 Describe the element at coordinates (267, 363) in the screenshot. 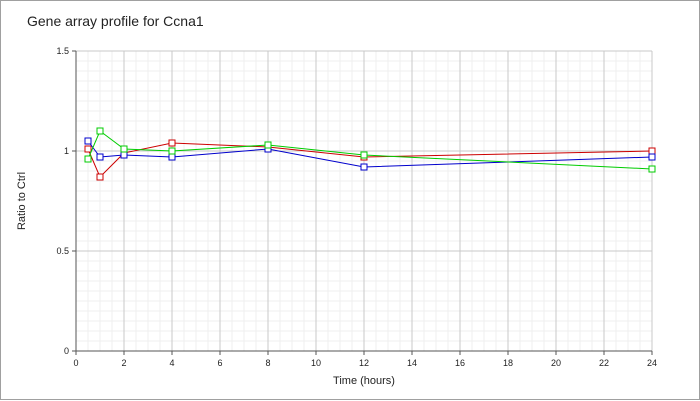

I see `x-tick-label: 8` at that location.